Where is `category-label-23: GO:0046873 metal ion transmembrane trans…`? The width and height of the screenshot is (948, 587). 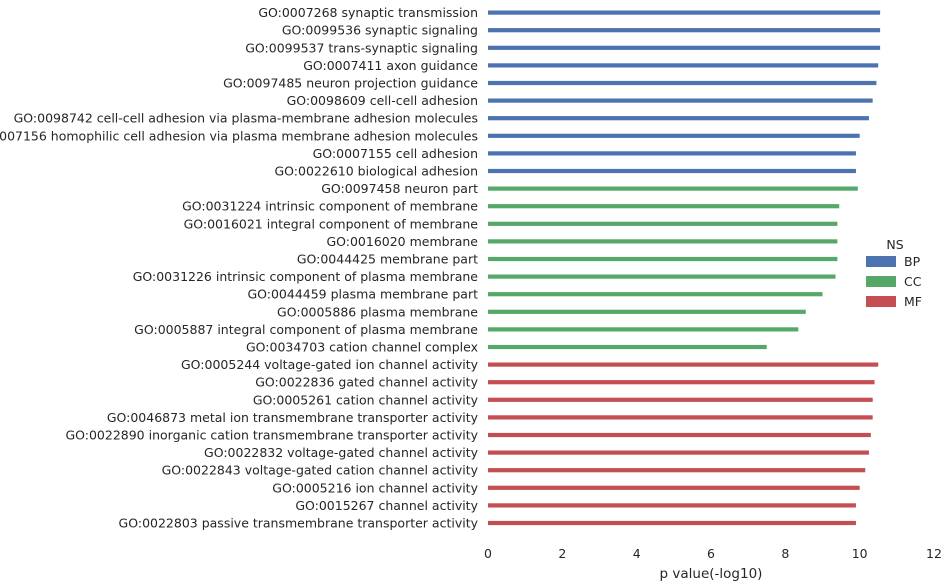
category-label-23: GO:0046873 metal ion transmembrane trans… is located at coordinates (293, 417).